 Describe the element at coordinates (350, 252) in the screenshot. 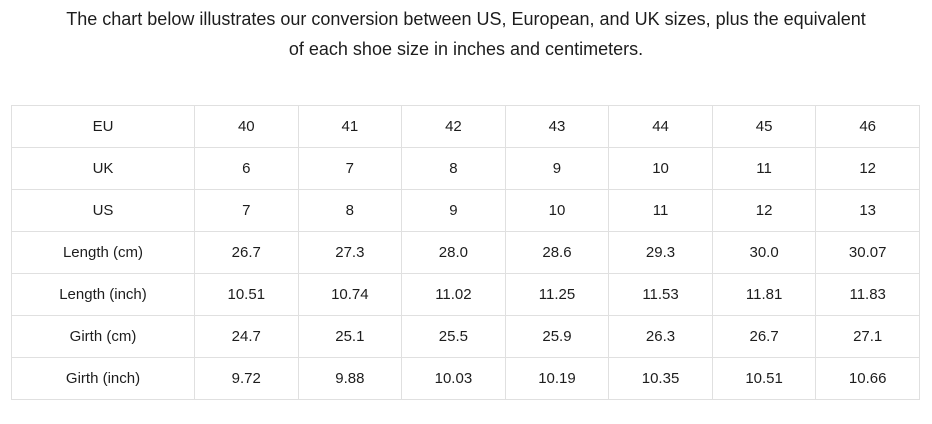

I see `cell: 27.3` at that location.